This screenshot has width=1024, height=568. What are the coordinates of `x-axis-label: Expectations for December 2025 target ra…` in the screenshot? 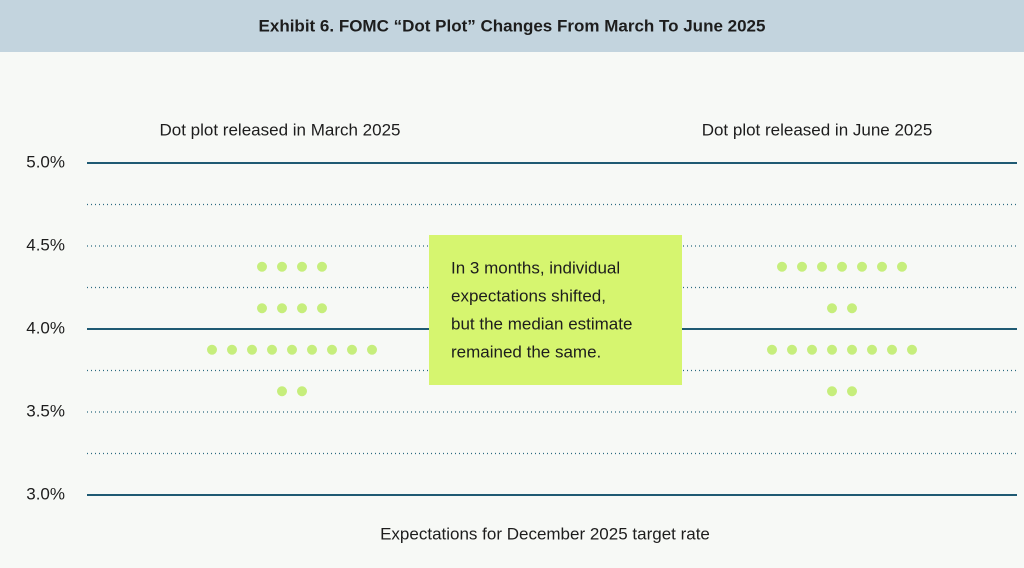 It's located at (545, 533).